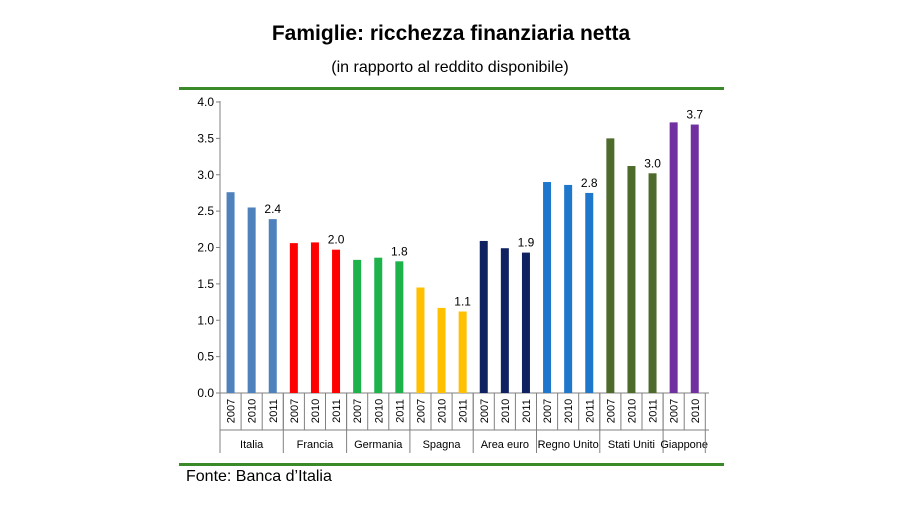 Image resolution: width=920 pixels, height=510 pixels. Describe the element at coordinates (694, 115) in the screenshot. I see `data-label: 3.7` at that location.